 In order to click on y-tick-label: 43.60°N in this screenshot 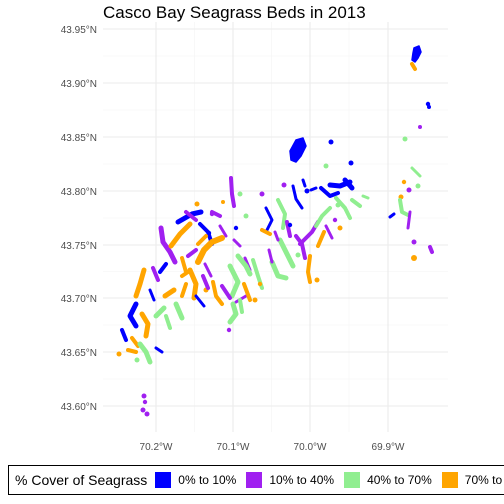, I will do `click(79, 407)`.